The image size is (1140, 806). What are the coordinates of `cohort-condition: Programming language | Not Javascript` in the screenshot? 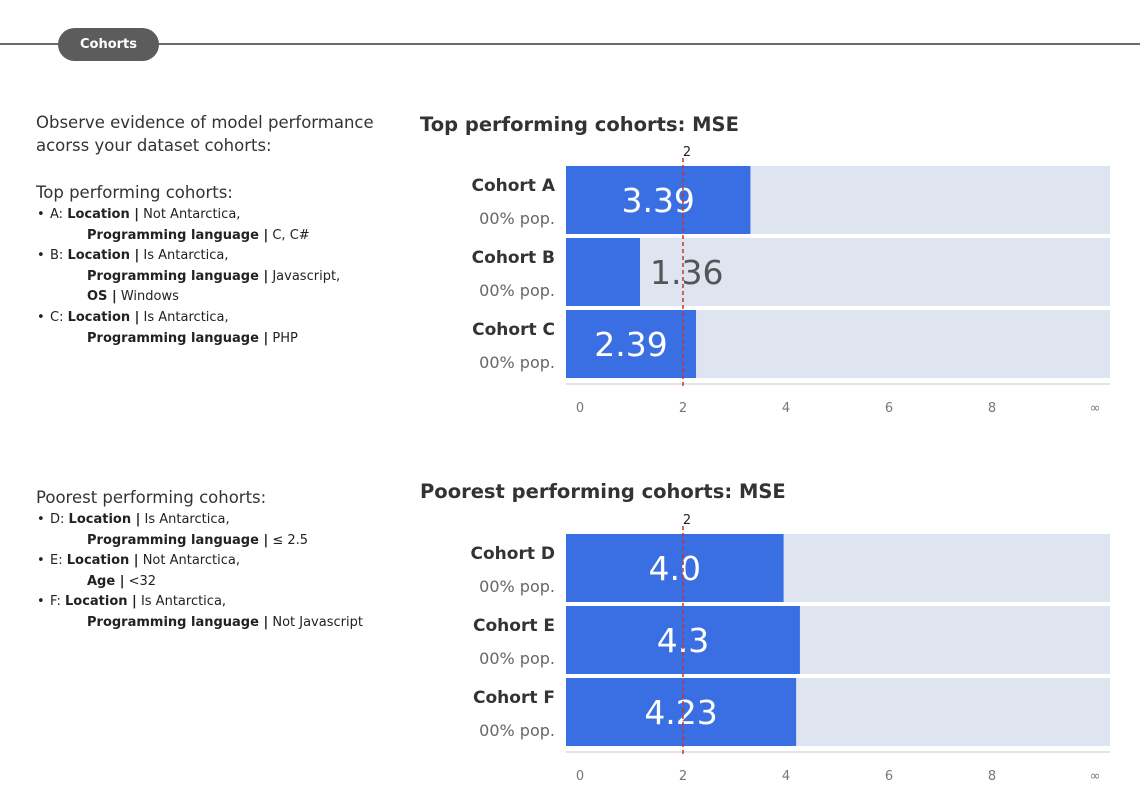 It's located at (206, 623).